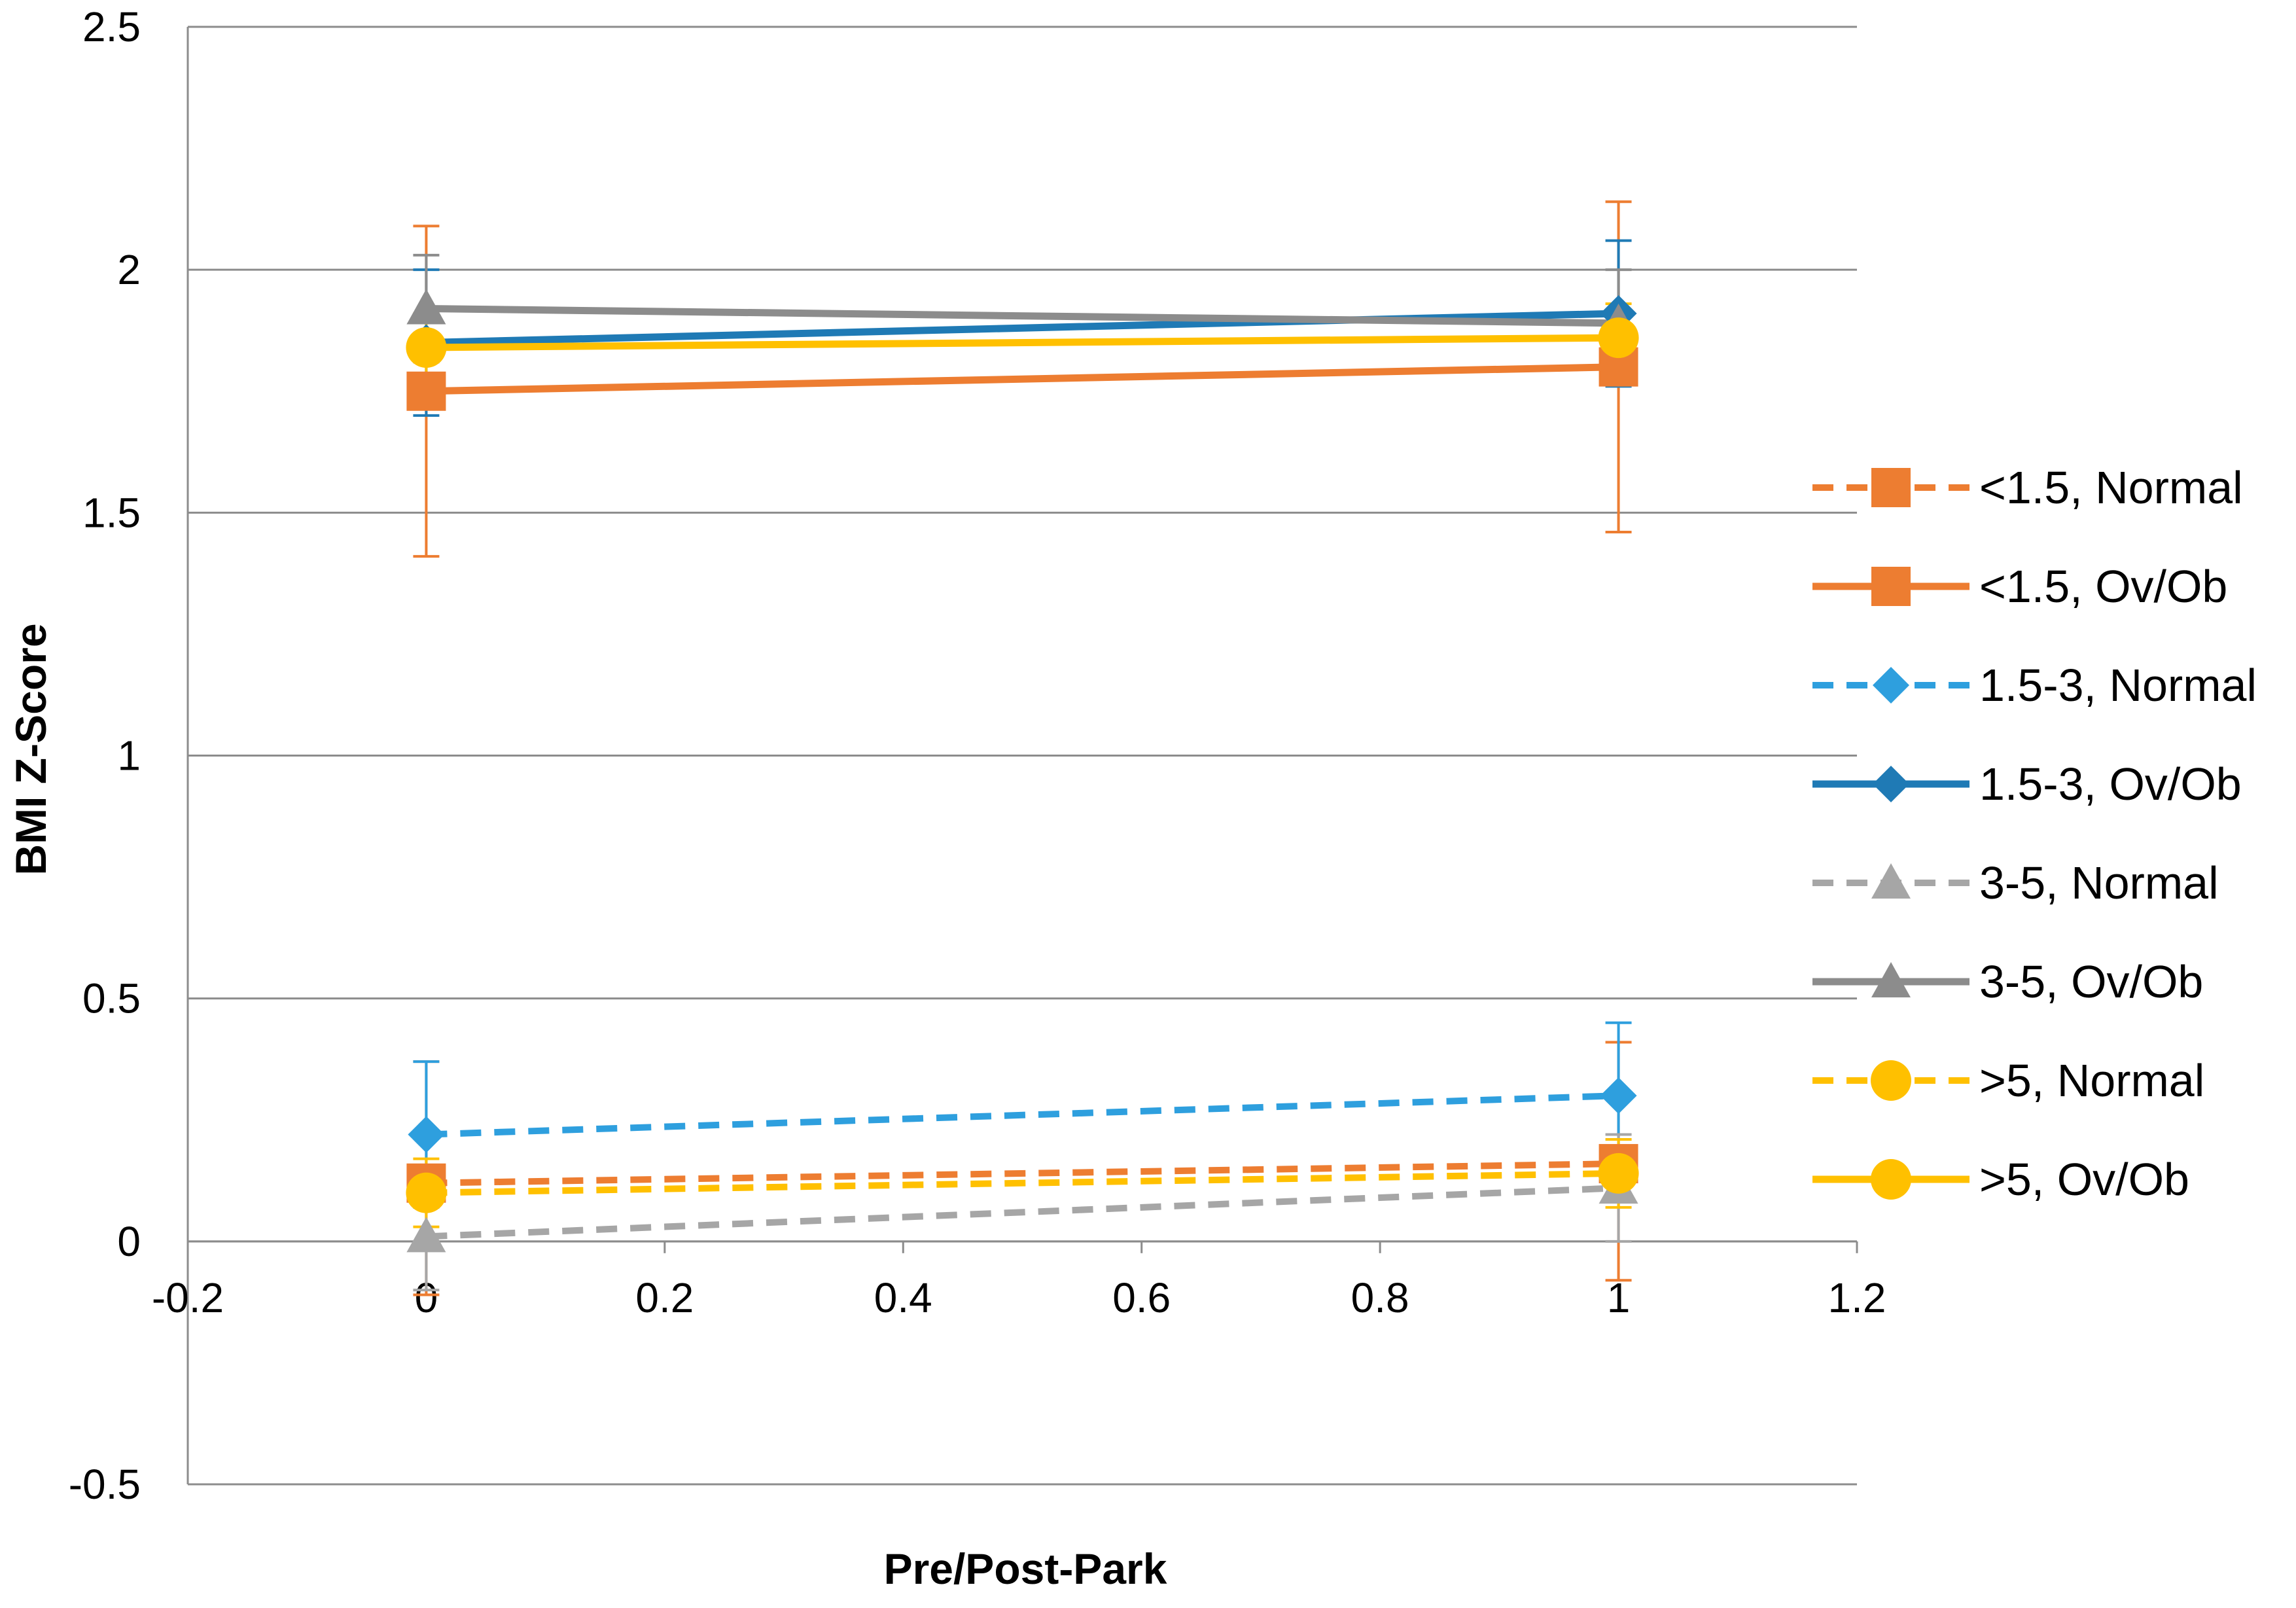  I want to click on x-tick-label: 1, so click(1619, 1297).